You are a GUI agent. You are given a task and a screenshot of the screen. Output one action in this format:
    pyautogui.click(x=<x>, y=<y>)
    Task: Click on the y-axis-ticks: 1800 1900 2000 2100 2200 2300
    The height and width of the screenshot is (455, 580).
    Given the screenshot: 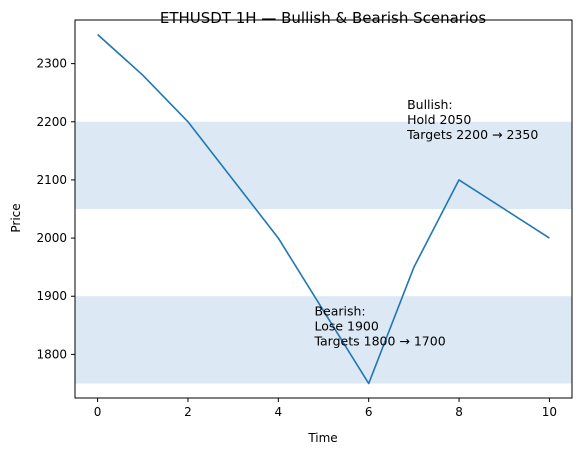 What is the action you would take?
    pyautogui.click(x=55, y=209)
    